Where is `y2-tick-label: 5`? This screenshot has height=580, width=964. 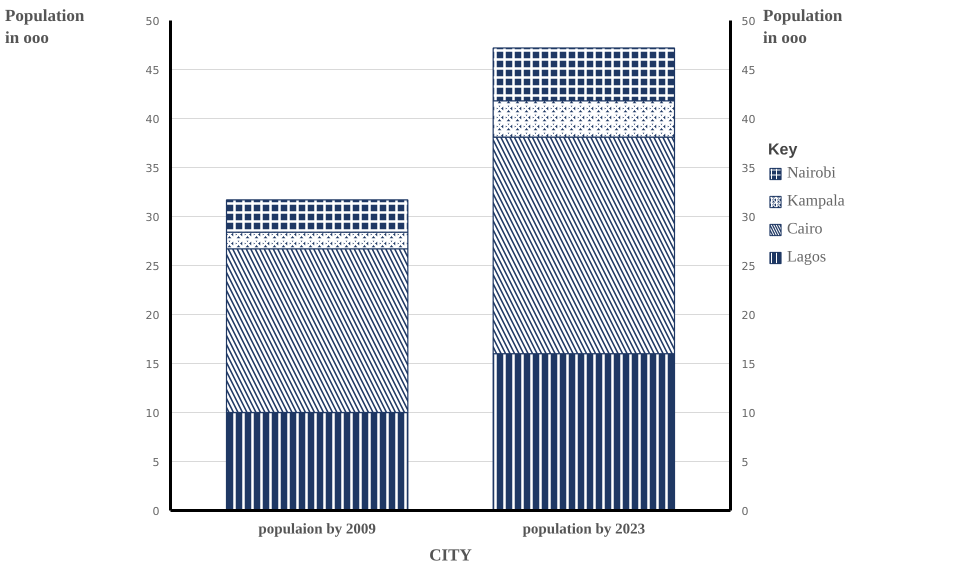
y2-tick-label: 5 is located at coordinates (745, 462).